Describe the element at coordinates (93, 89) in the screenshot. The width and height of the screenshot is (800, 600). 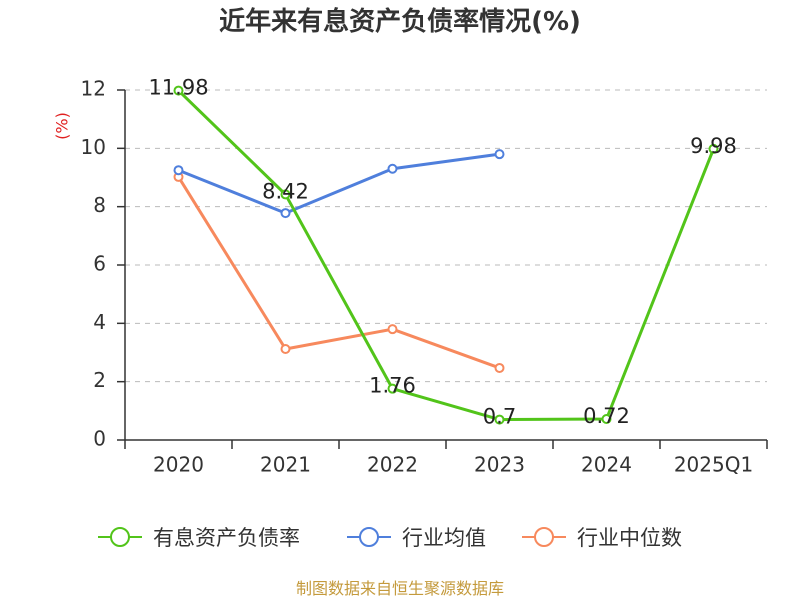
I see `y-tick-label: 12` at that location.